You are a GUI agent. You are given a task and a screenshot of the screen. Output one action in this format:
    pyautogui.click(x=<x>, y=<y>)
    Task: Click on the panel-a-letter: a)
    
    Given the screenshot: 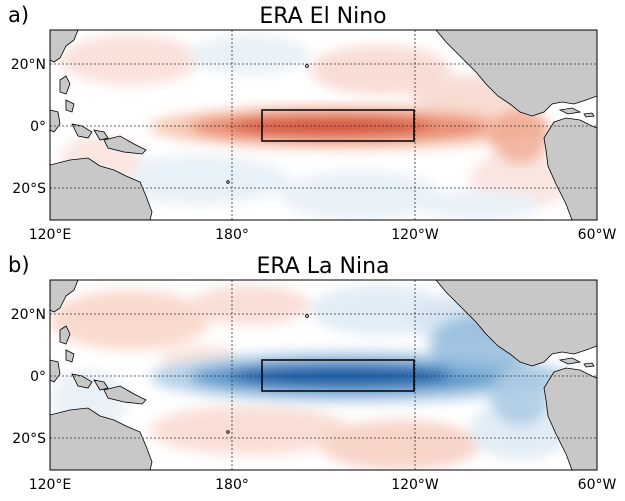 What is the action you would take?
    pyautogui.click(x=18, y=15)
    